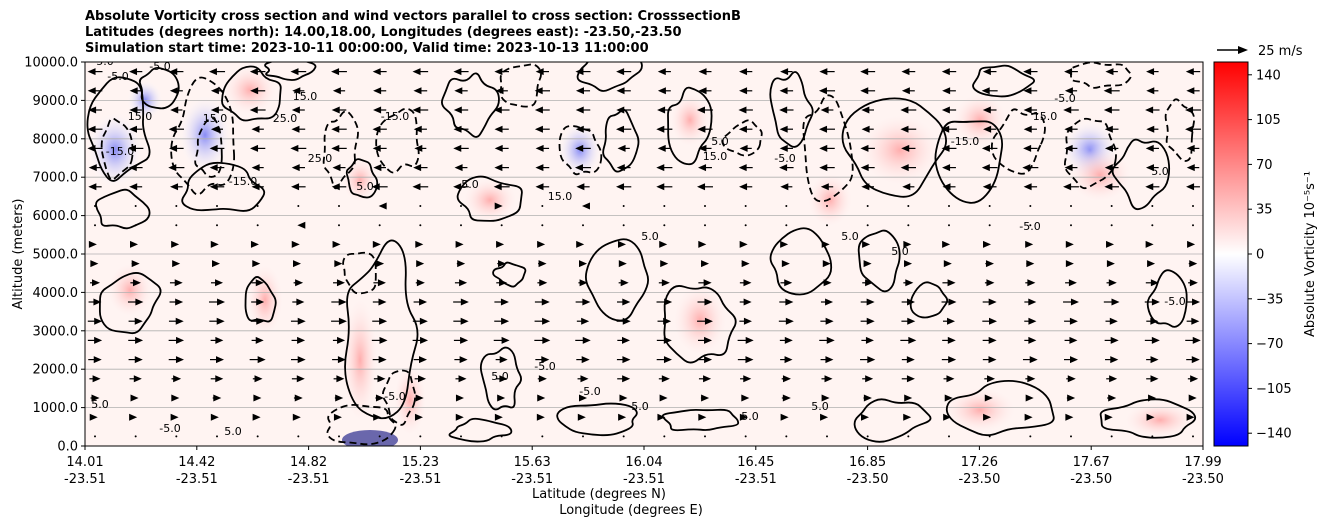 Image resolution: width=1332 pixels, height=526 pixels. What do you see at coordinates (56, 370) in the screenshot?
I see `y-tick-label: 2000.0` at bounding box center [56, 370].